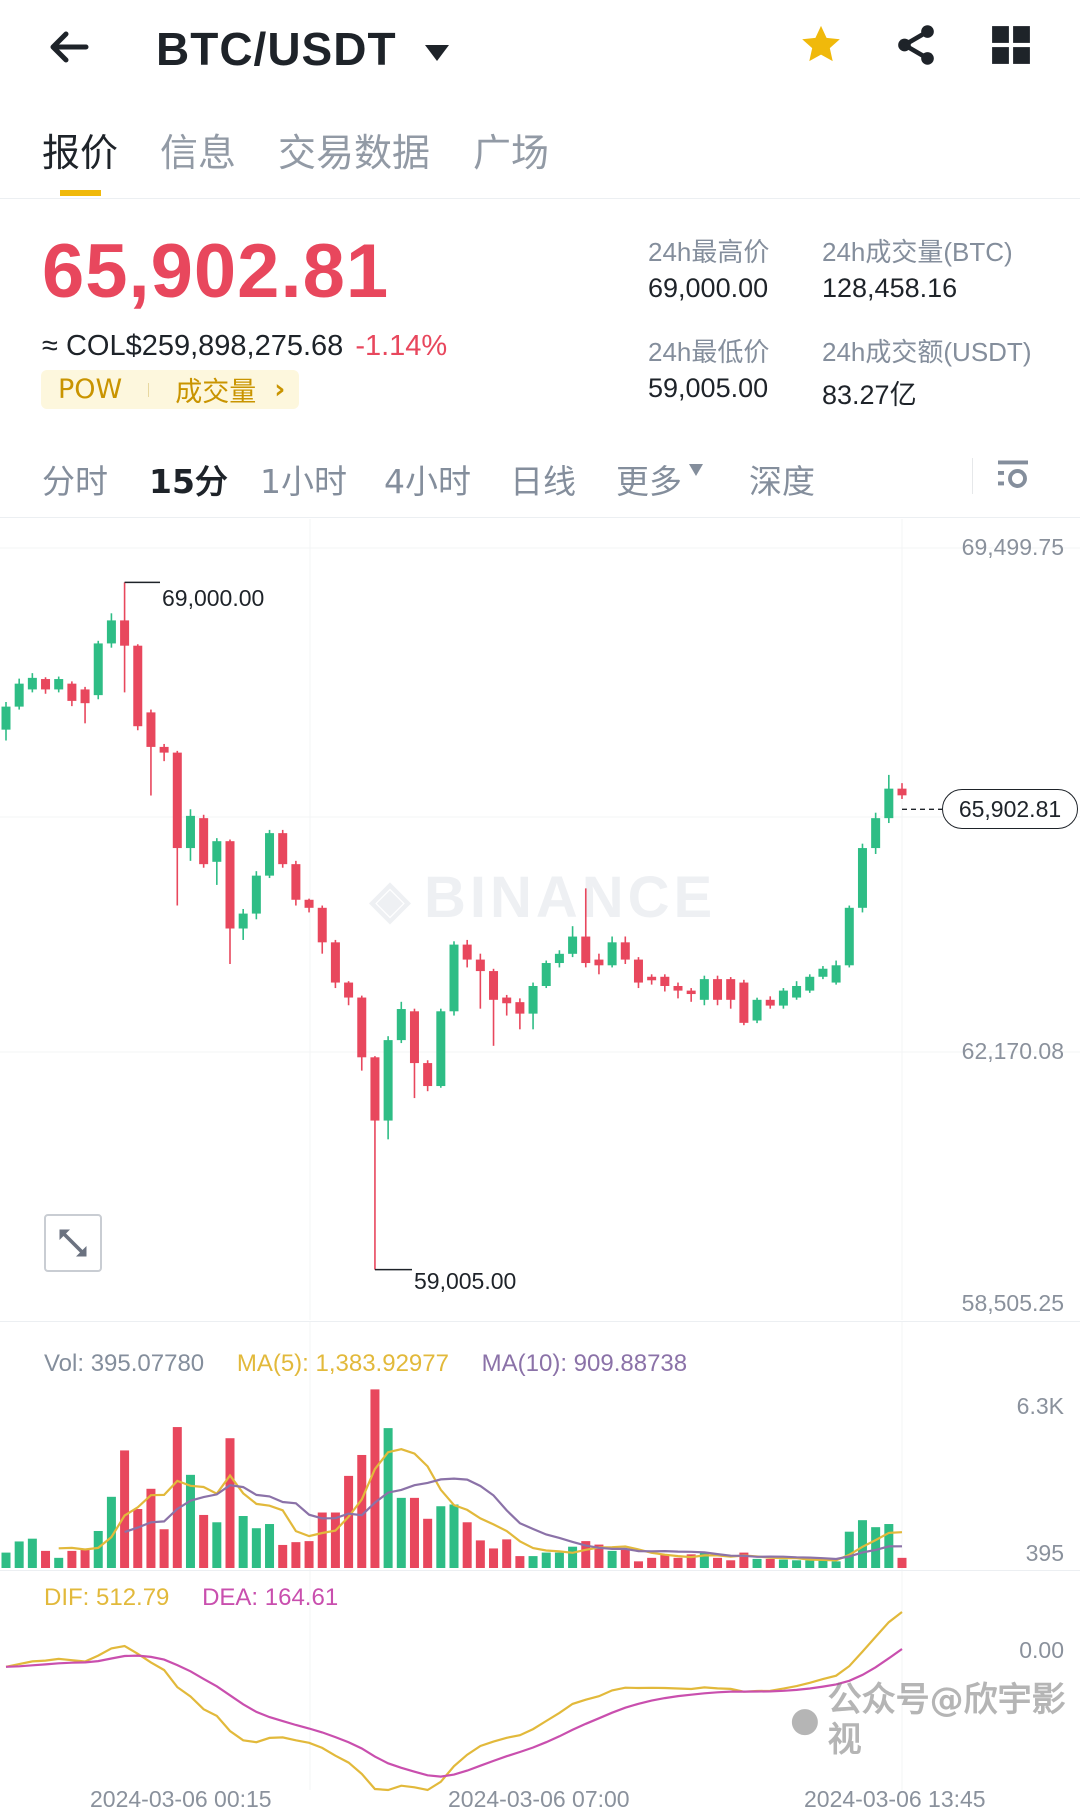 The image size is (1080, 1813). What do you see at coordinates (216, 392) in the screenshot?
I see `tag-volume: 成交量` at bounding box center [216, 392].